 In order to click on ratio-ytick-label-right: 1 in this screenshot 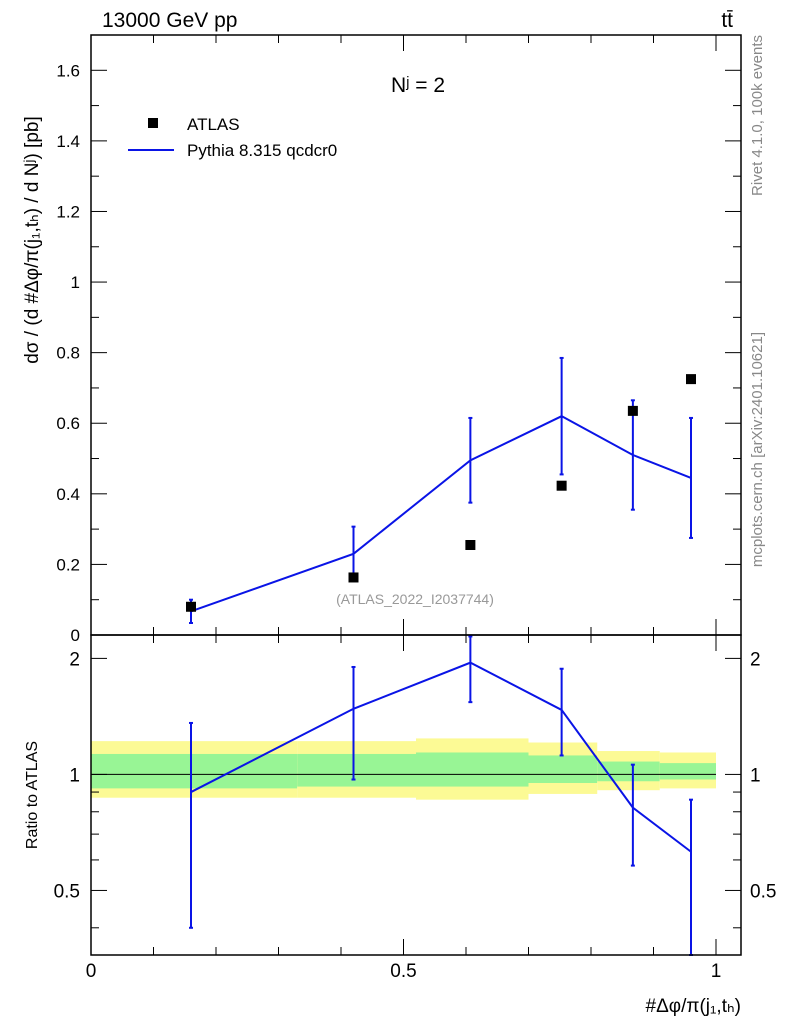, I will do `click(755, 775)`.